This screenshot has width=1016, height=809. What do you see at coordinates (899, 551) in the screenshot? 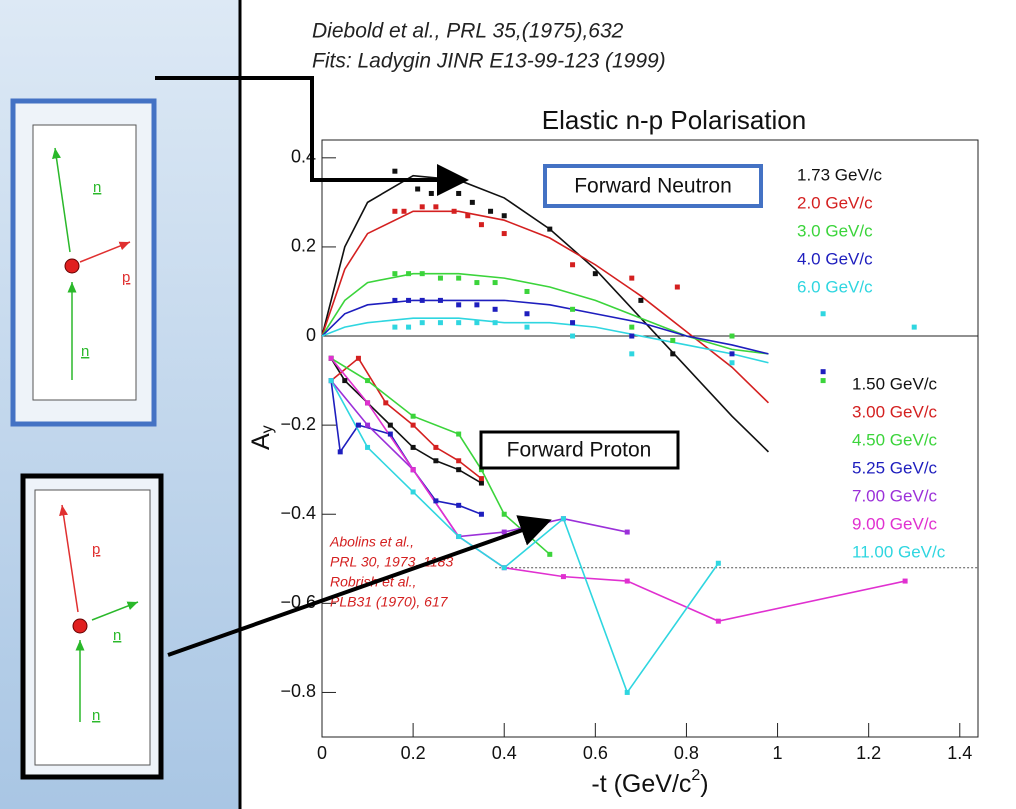
I see `legend-entry: 11.00 GeV/c` at bounding box center [899, 551].